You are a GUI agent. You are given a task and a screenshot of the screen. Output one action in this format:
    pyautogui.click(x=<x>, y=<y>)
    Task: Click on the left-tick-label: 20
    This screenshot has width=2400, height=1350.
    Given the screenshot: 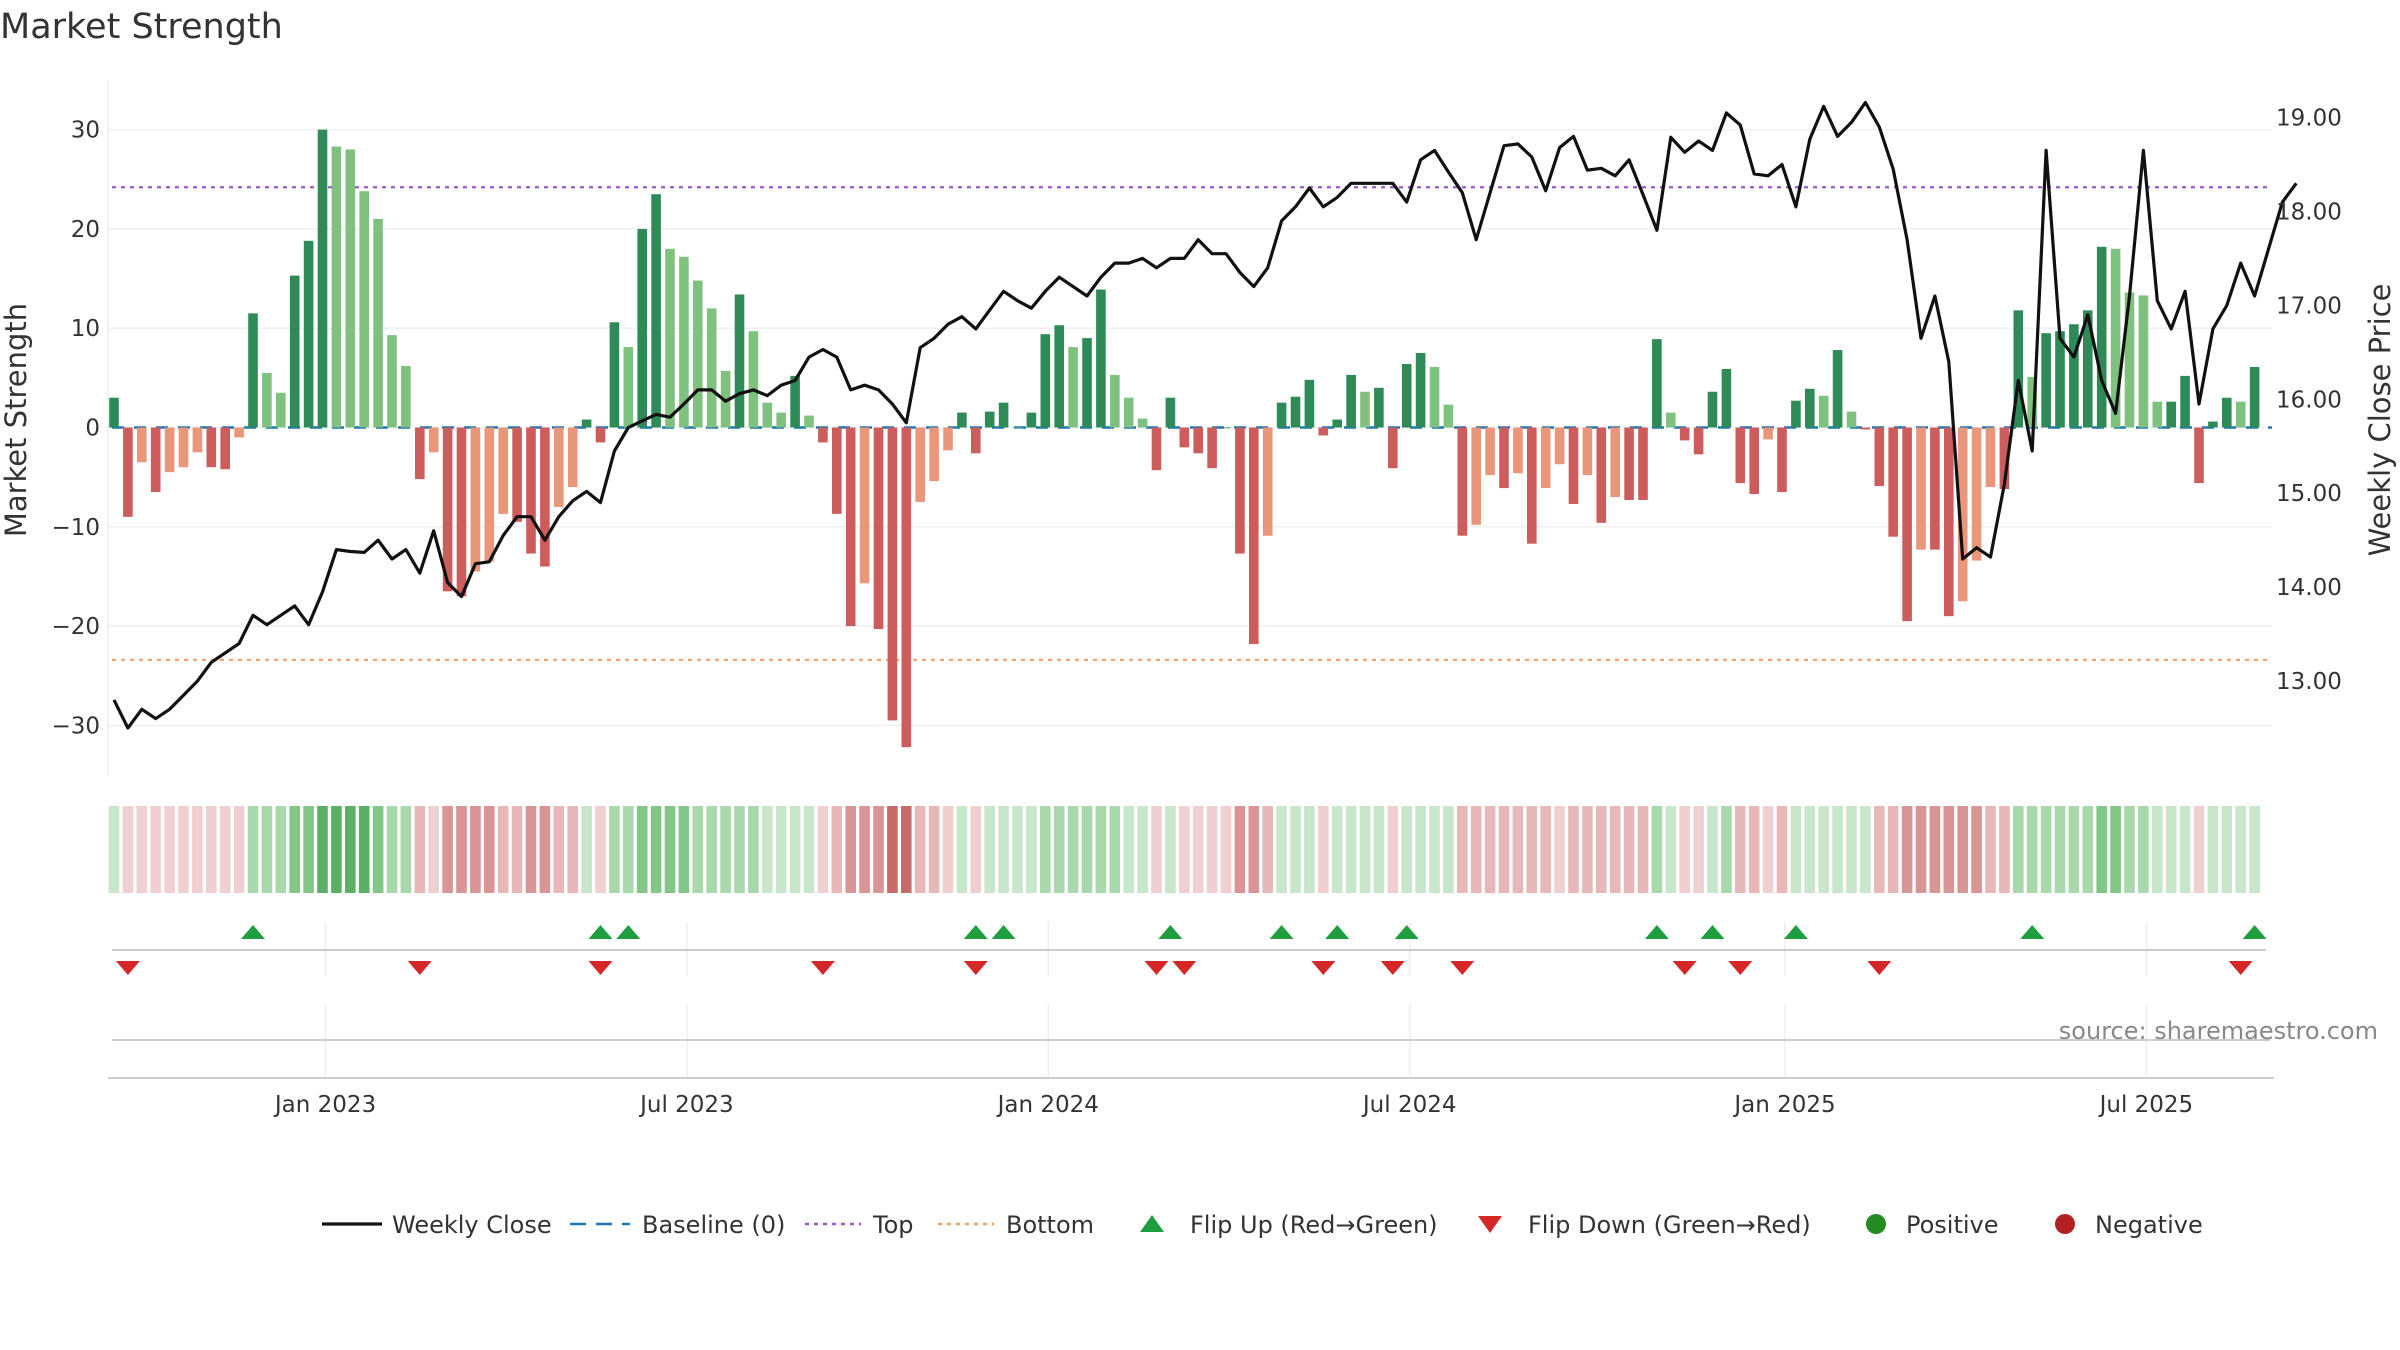 What is the action you would take?
    pyautogui.click(x=85, y=230)
    